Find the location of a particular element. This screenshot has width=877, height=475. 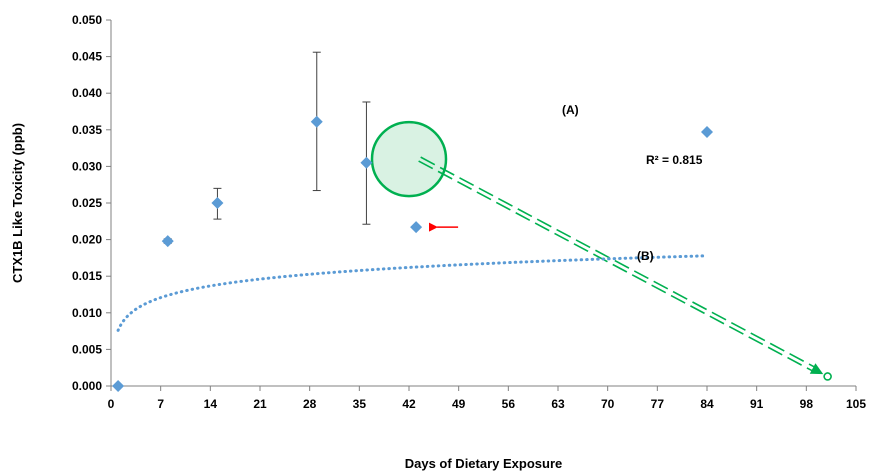

x-axis-title: Days of Dietary Exposure is located at coordinates (484, 463).